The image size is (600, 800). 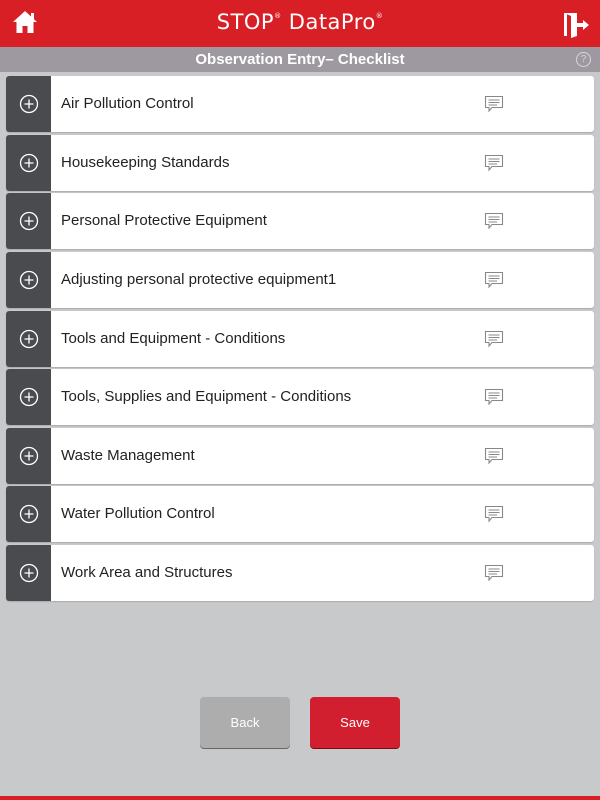 What do you see at coordinates (199, 279) in the screenshot?
I see `checklist-item-label: Adjusting personal protective equipment1` at bounding box center [199, 279].